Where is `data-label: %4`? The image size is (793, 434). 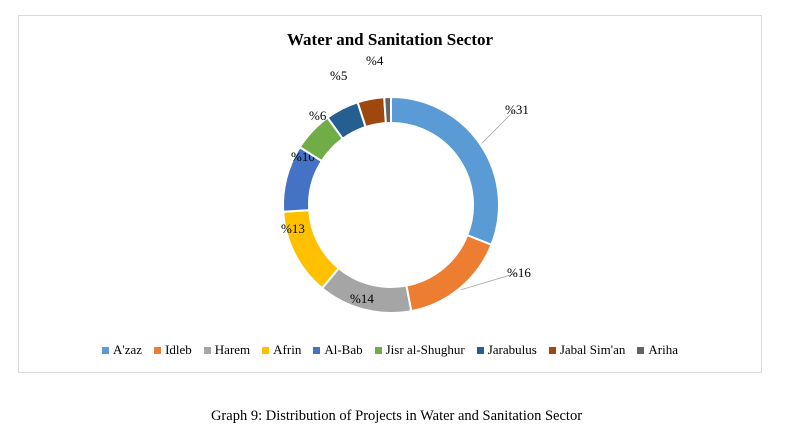
data-label: %4 is located at coordinates (375, 60).